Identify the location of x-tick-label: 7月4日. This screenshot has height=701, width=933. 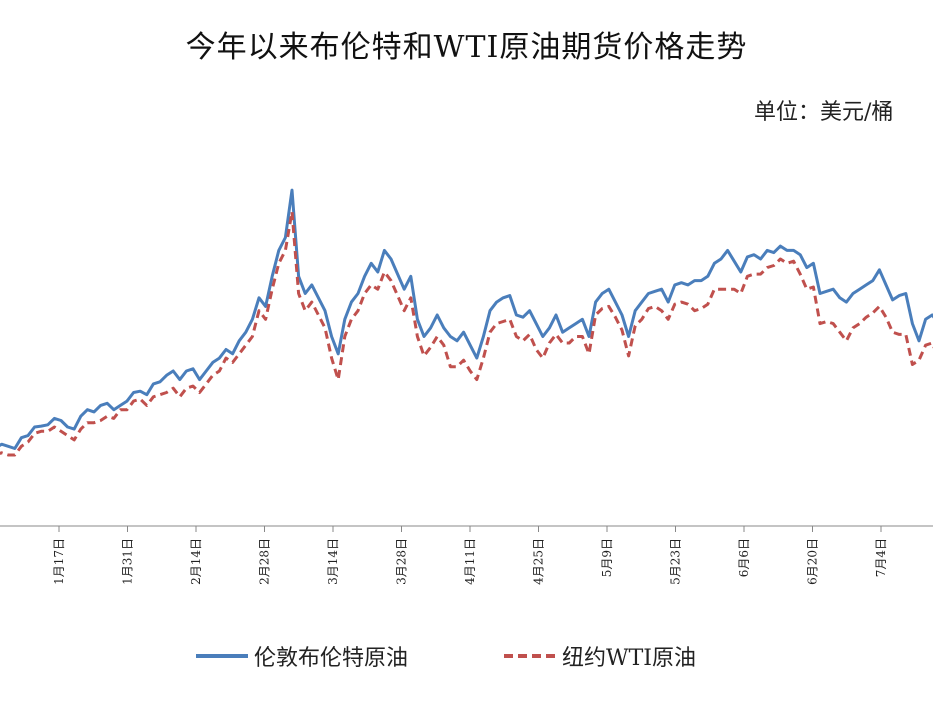
(881, 557).